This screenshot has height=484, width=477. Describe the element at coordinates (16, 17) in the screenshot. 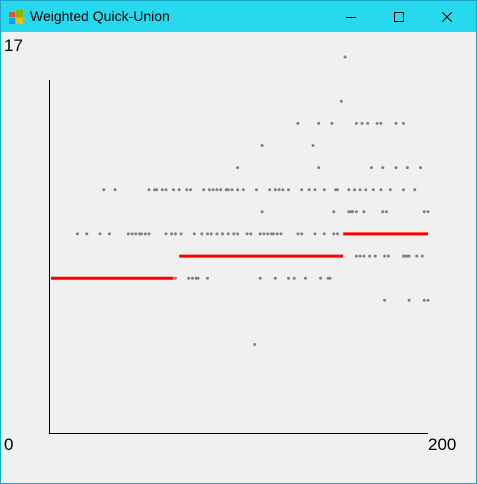

I see `app-icon` at that location.